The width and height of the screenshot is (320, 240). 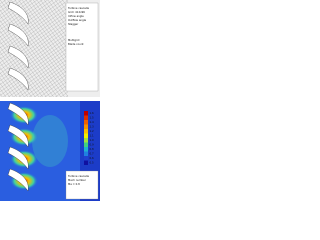 What do you see at coordinates (74, 40) in the screenshot?
I see `note: Multigrid` at bounding box center [74, 40].